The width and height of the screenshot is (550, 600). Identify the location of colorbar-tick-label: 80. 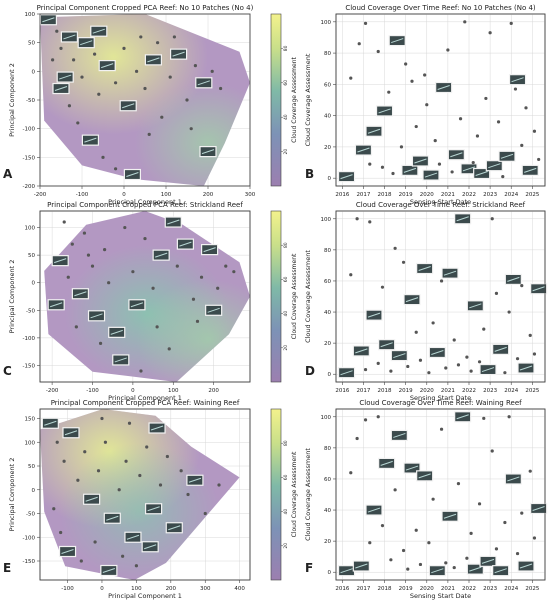
(286, 48).